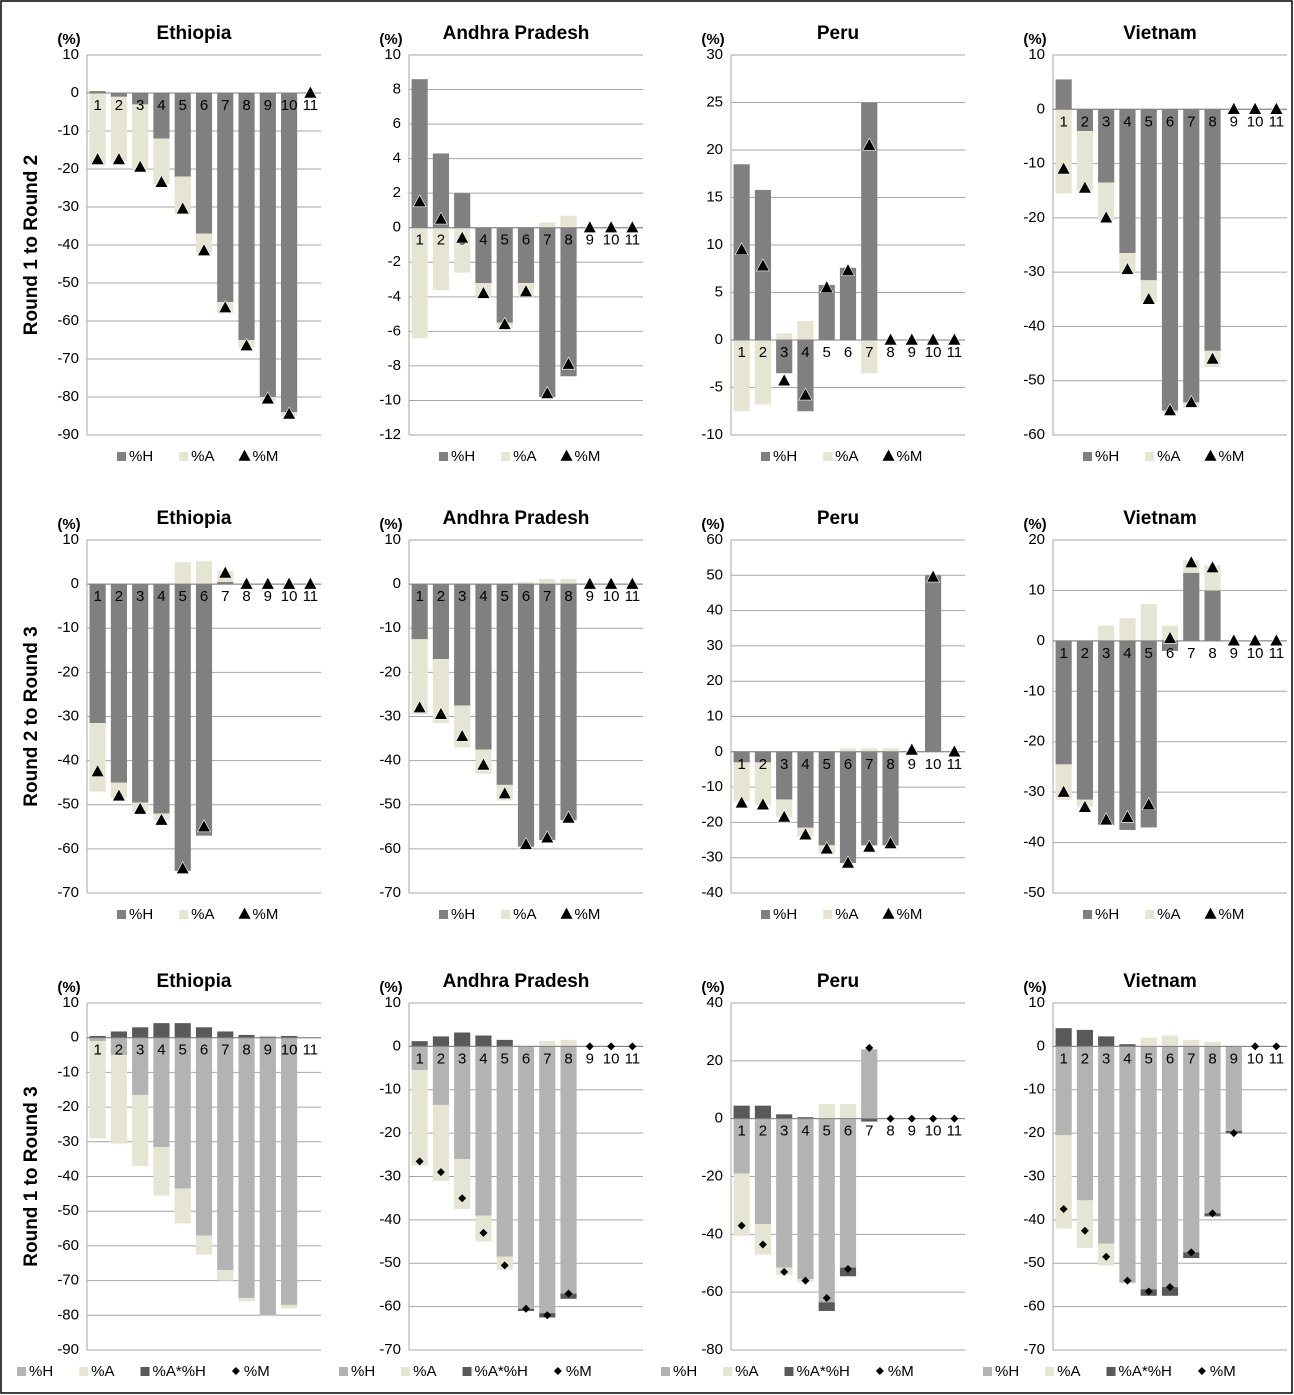  I want to click on y-tick-label: 25, so click(714, 101).